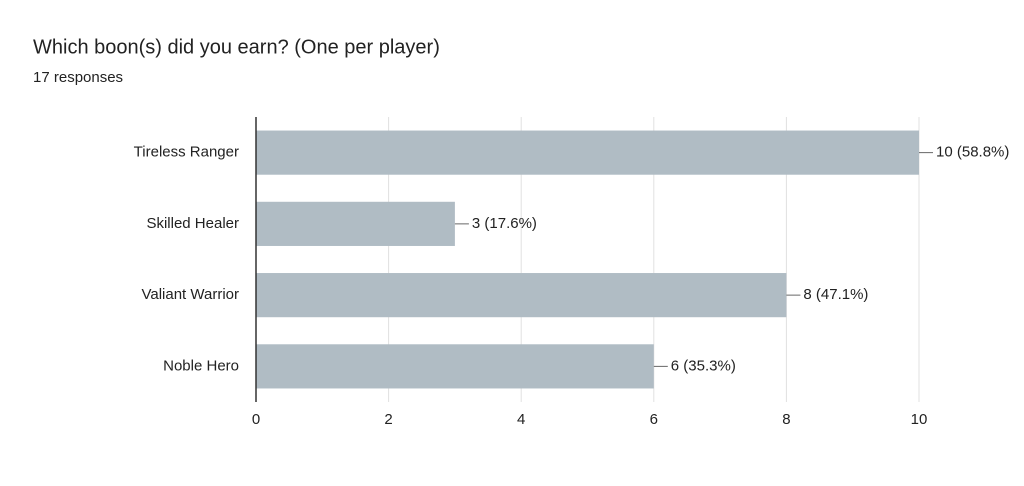  I want to click on value-label: 3 (17.6%), so click(504, 223).